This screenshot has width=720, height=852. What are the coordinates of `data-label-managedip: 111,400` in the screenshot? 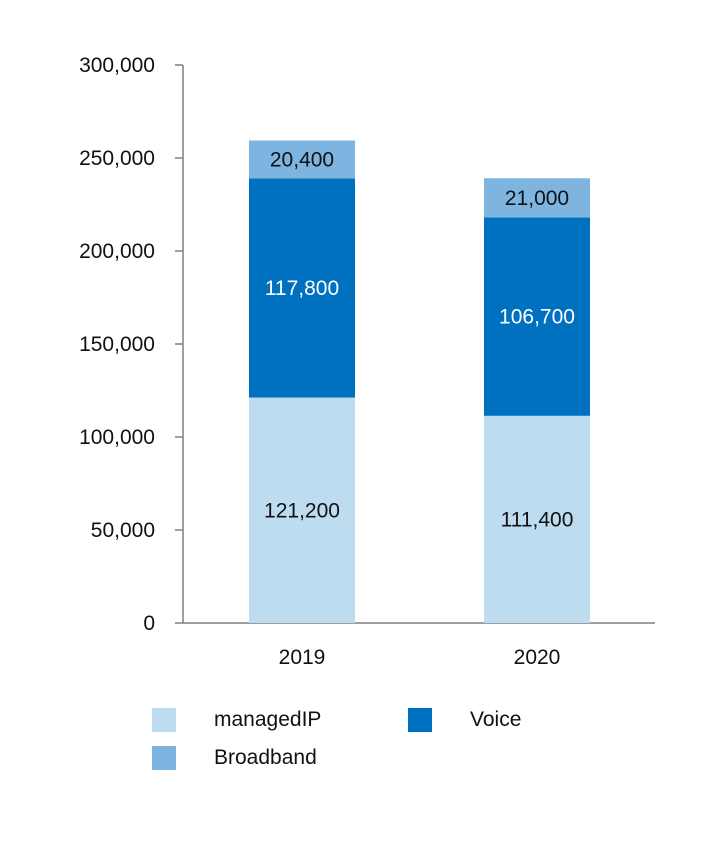 It's located at (537, 519).